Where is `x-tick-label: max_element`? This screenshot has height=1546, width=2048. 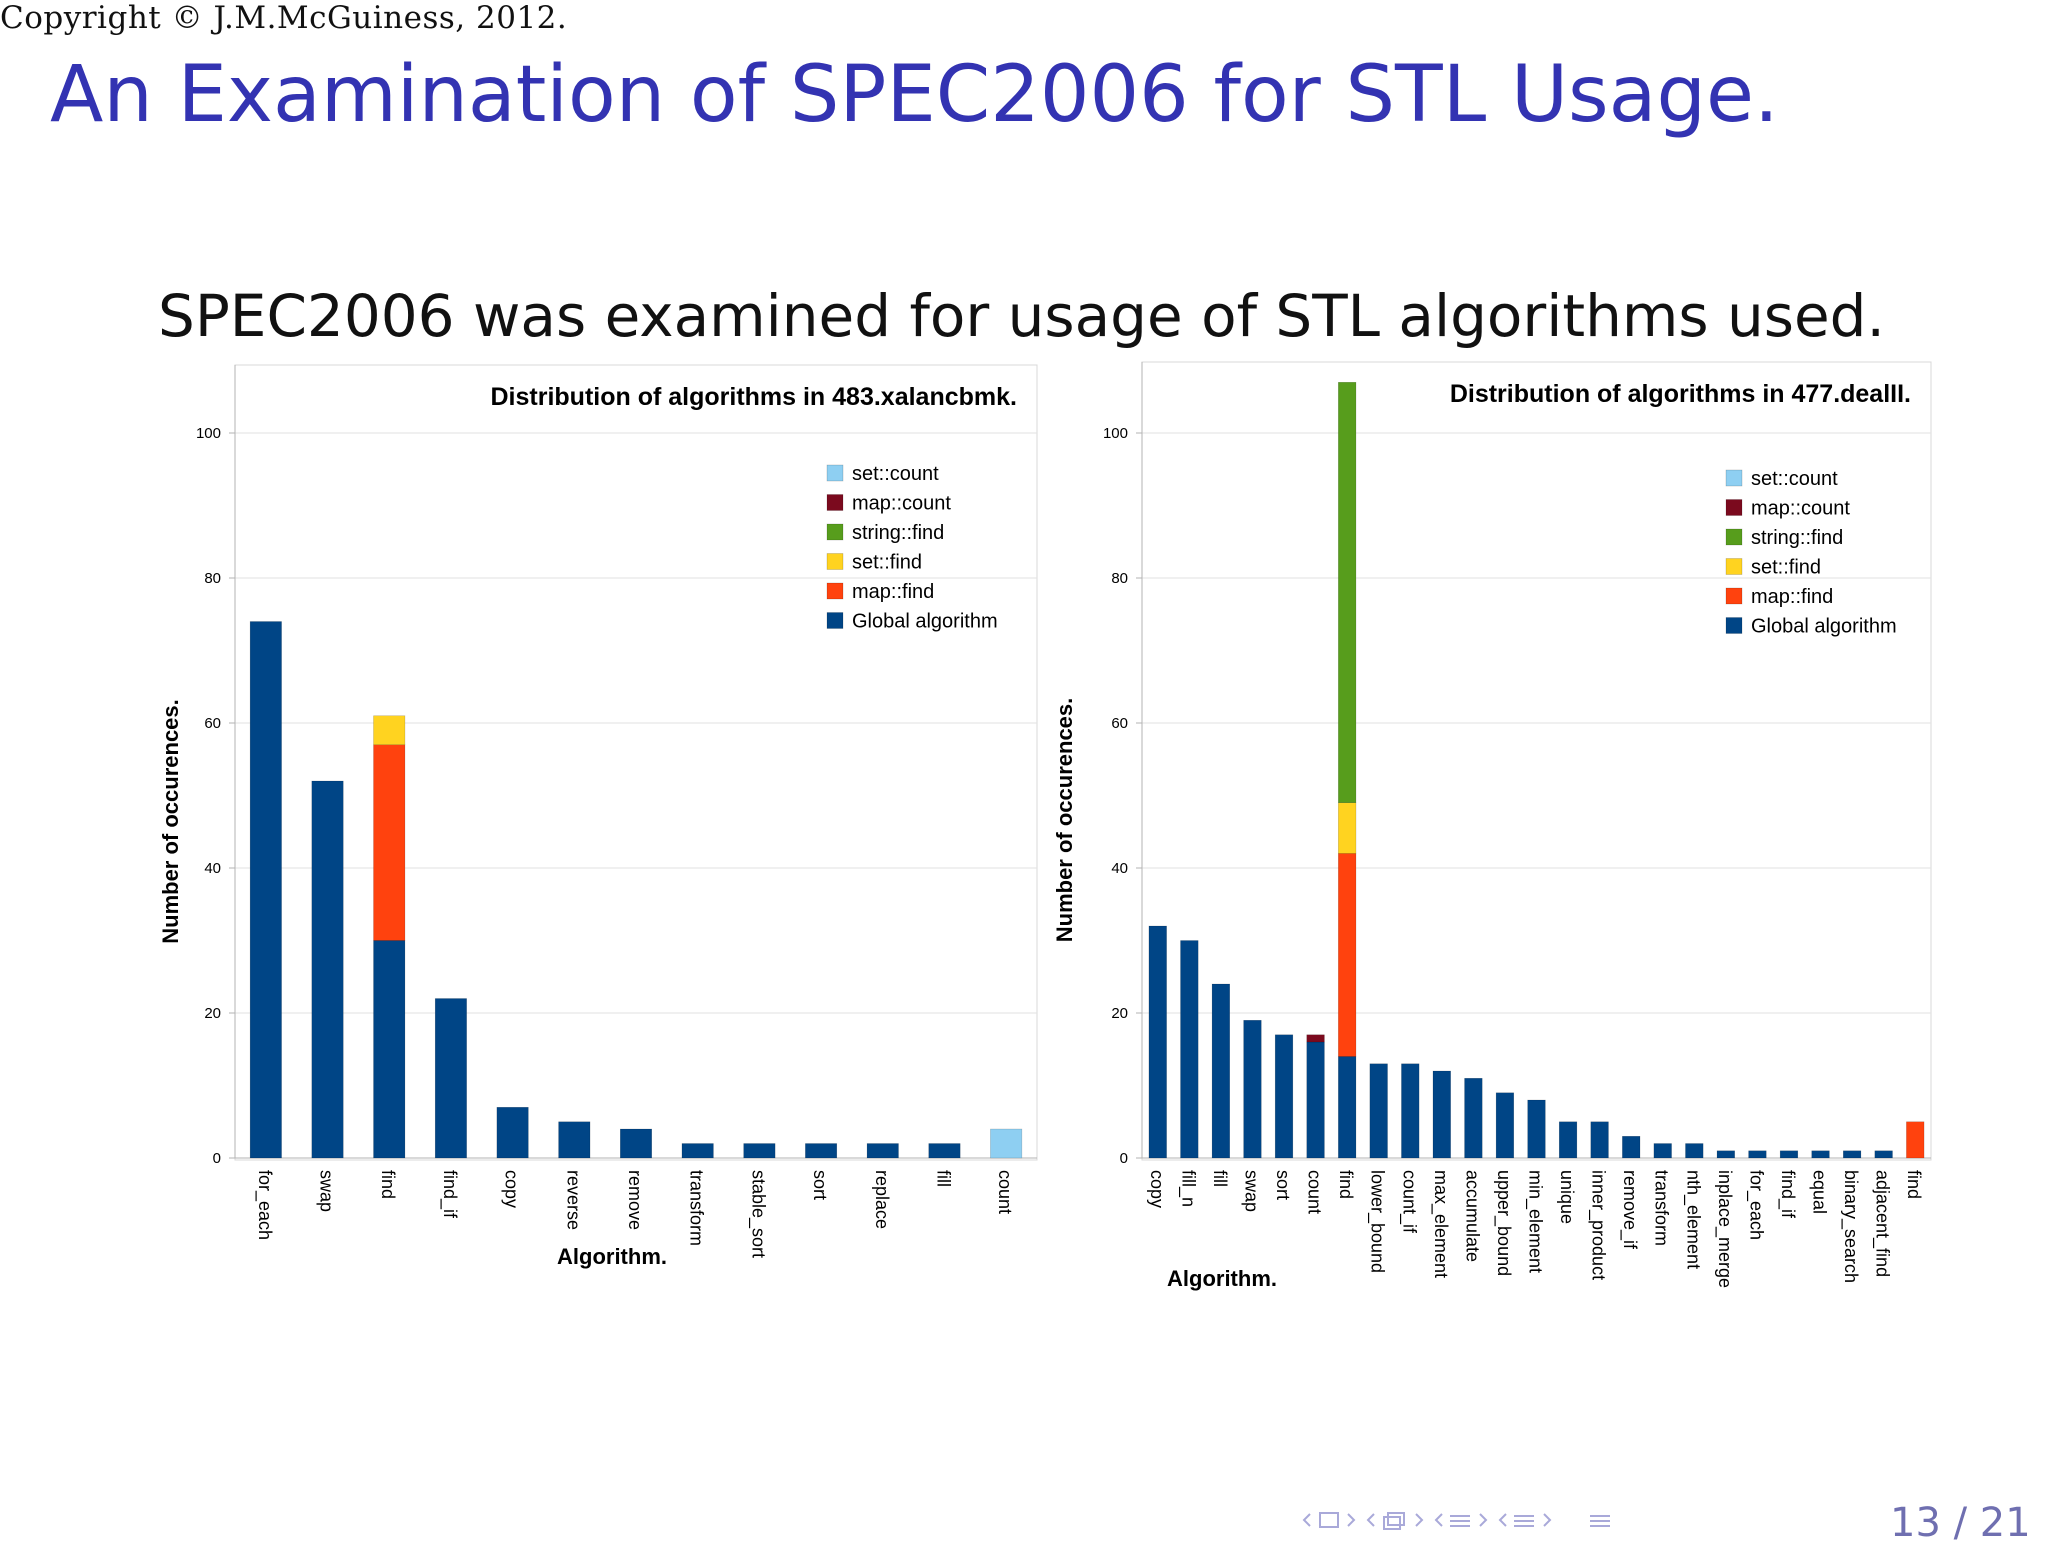 x-tick-label: max_element is located at coordinates (1440, 1224).